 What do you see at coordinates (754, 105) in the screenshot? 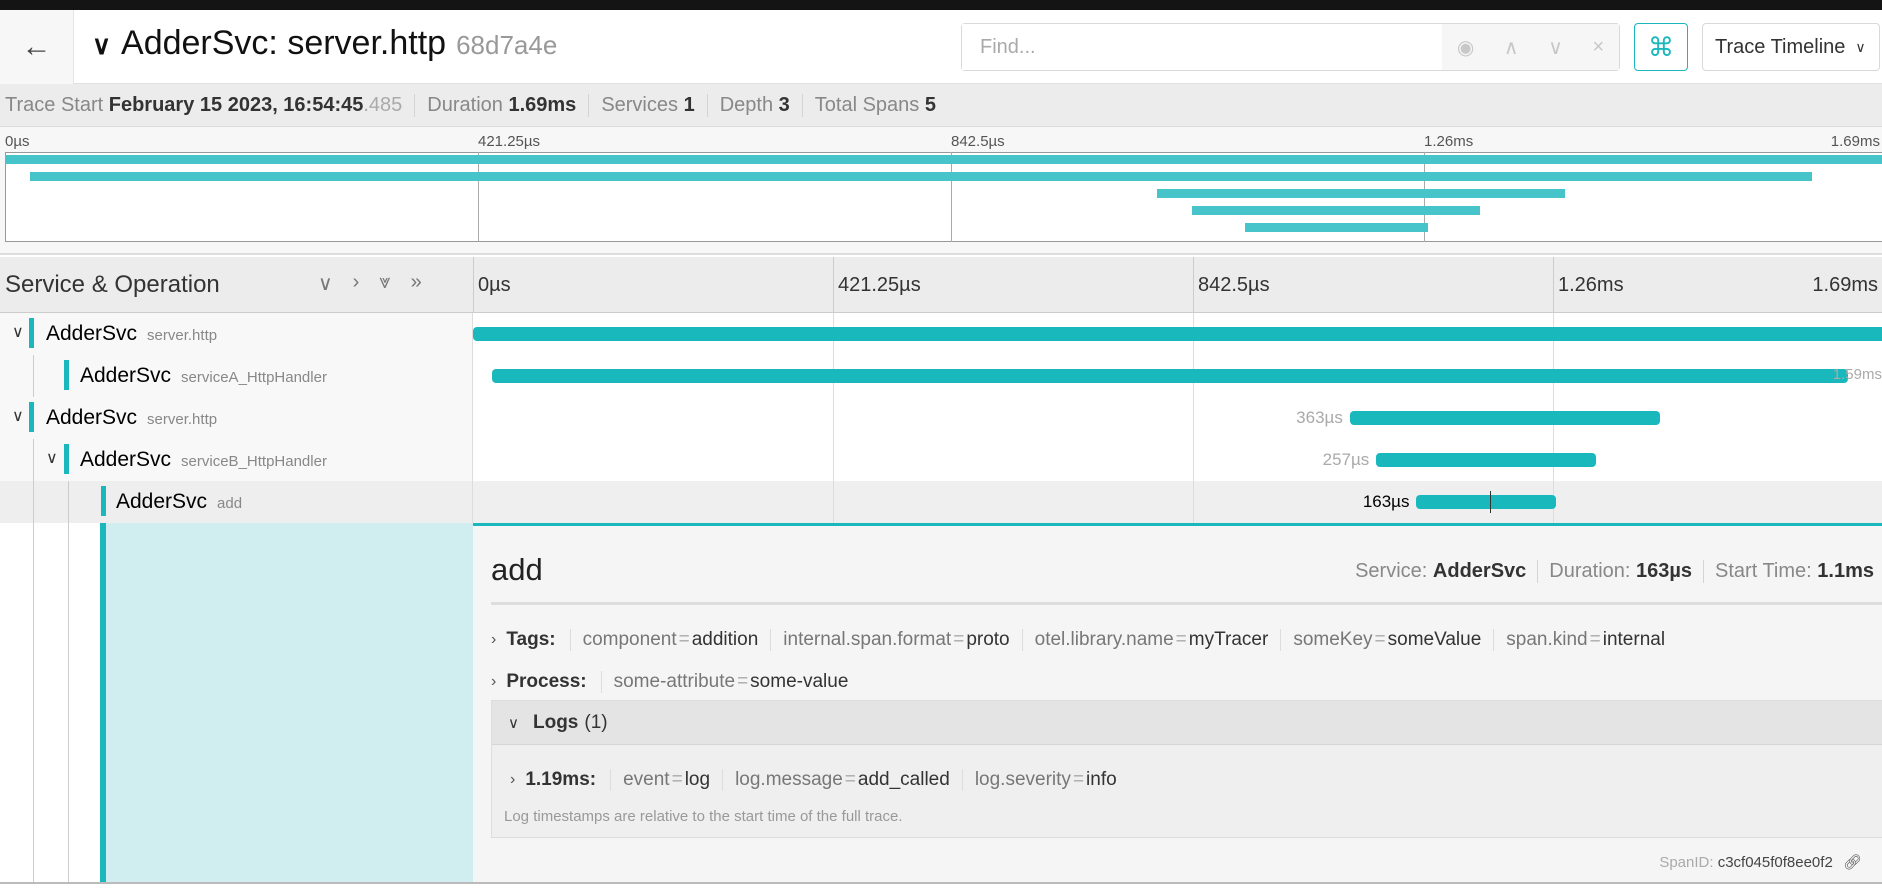
I see `trace-depth: Depth 3` at bounding box center [754, 105].